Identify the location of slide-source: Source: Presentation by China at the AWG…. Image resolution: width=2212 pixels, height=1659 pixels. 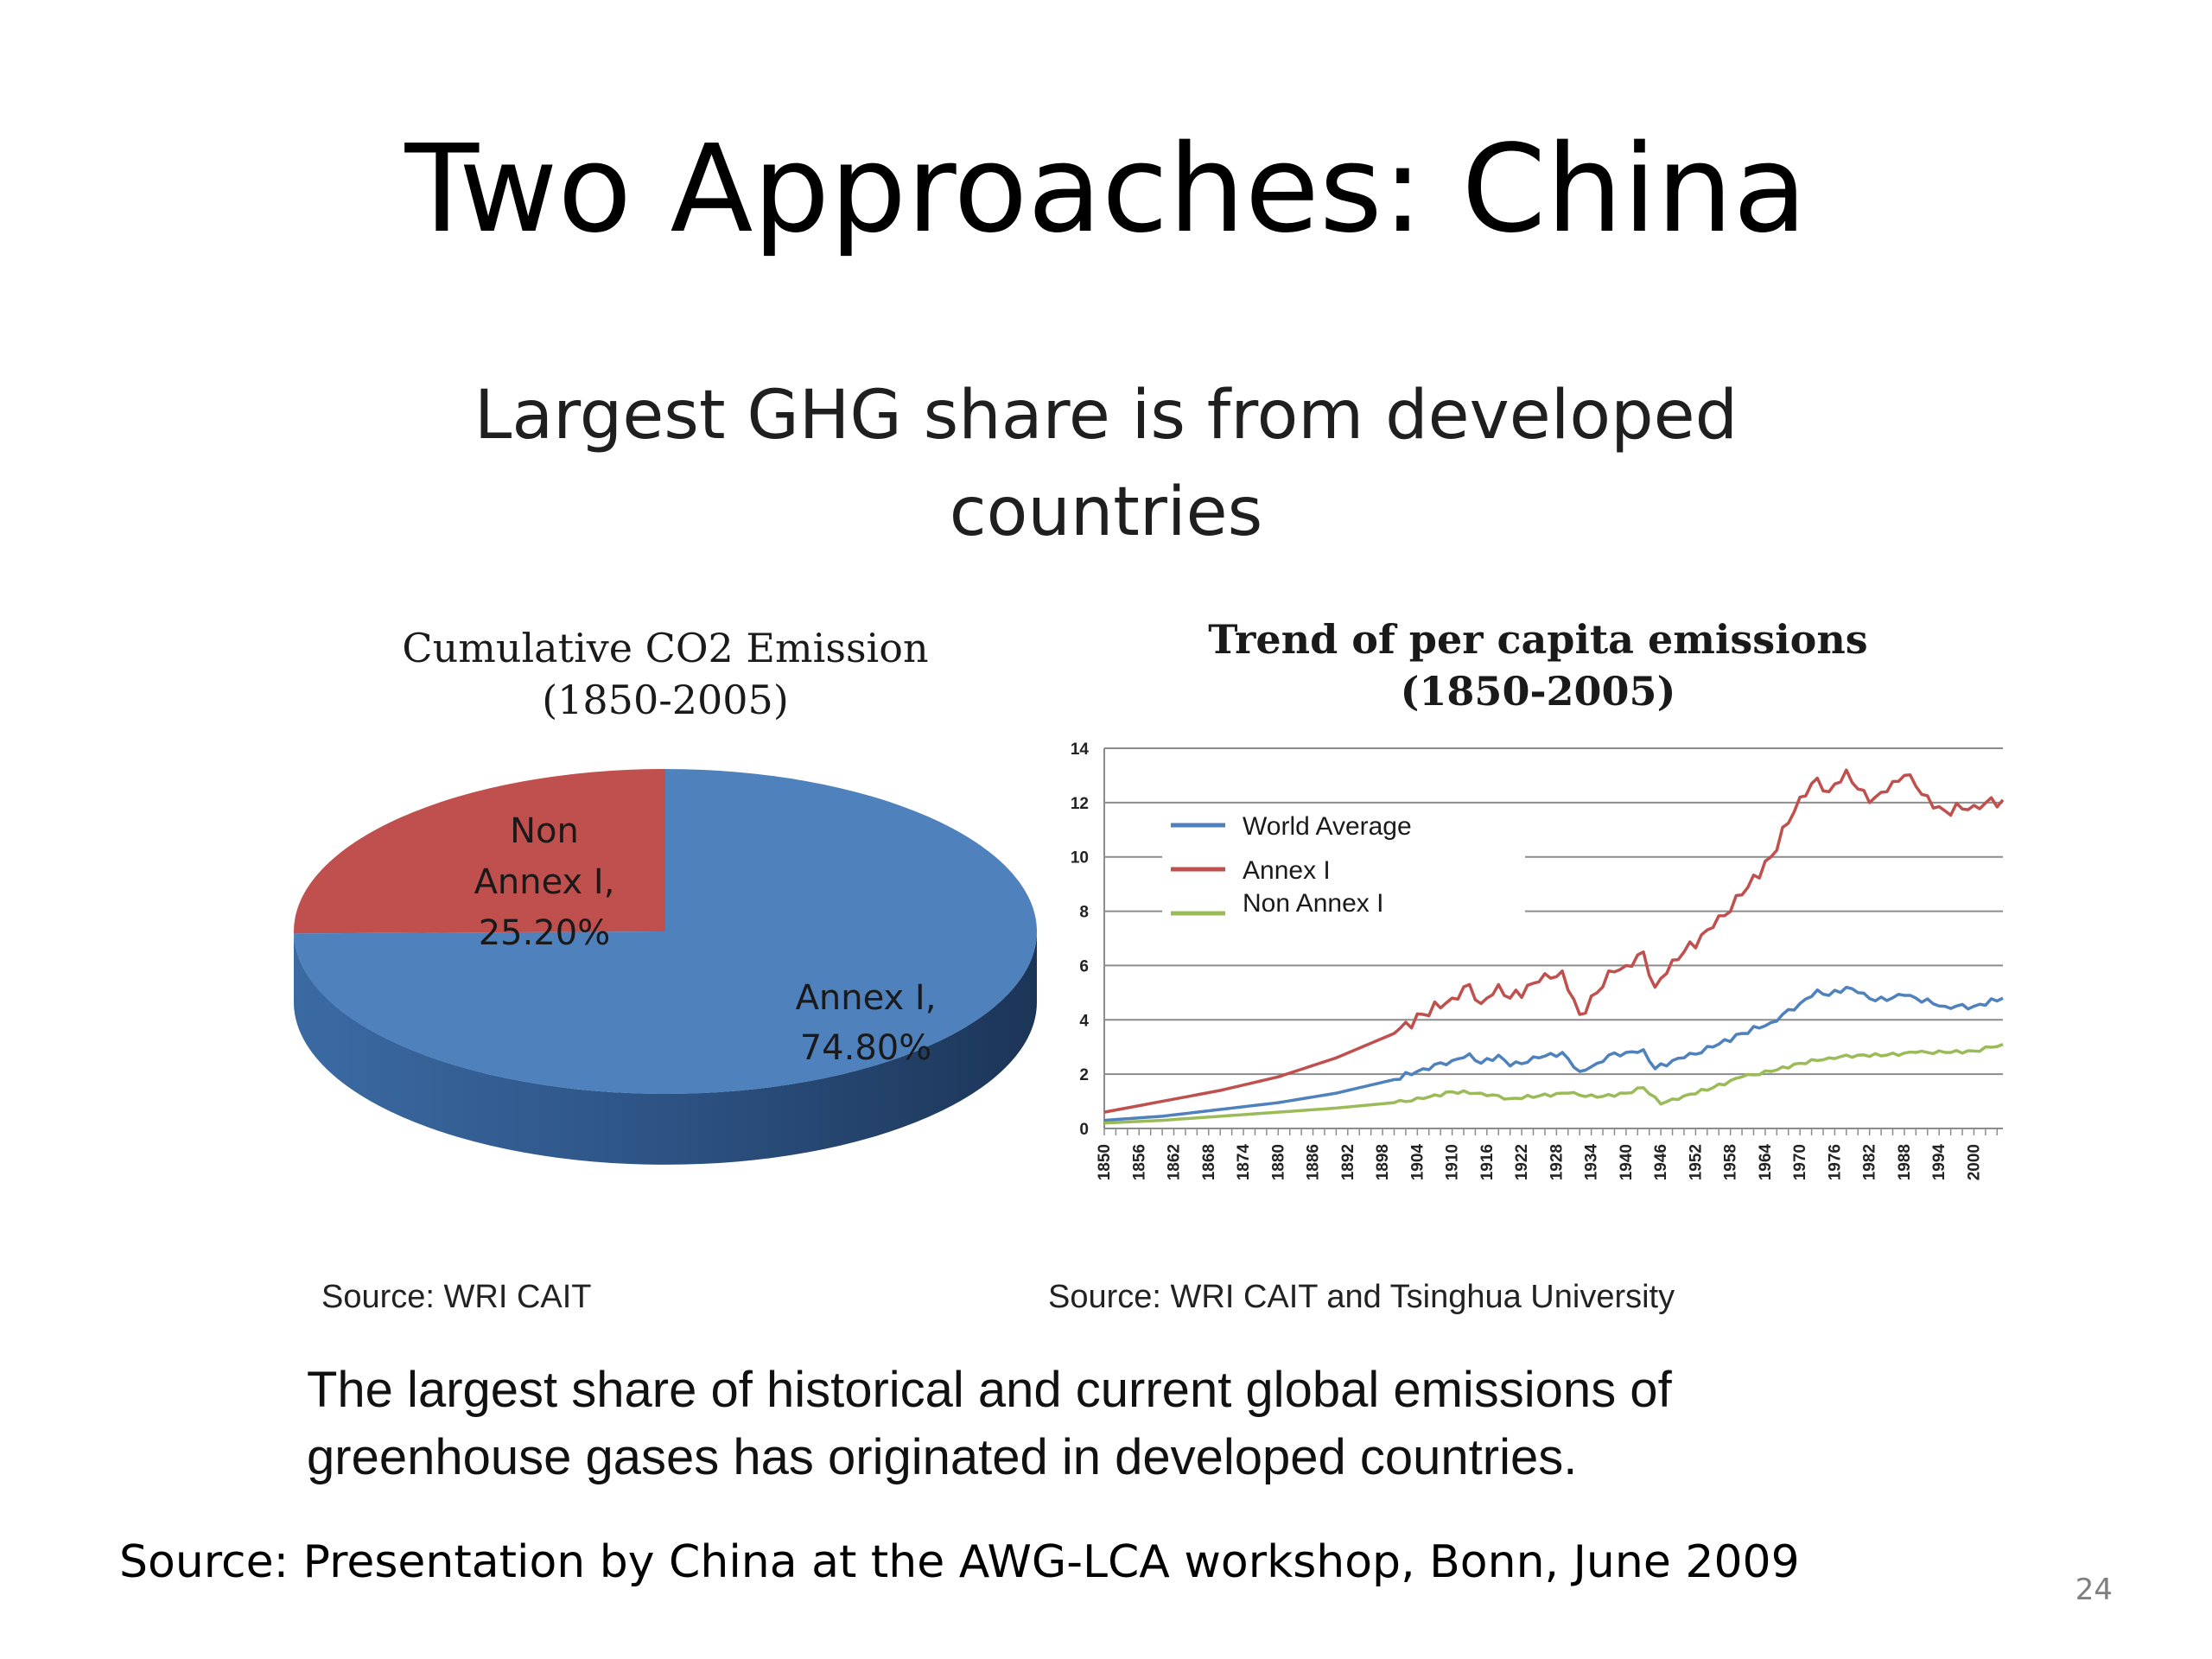
(959, 1562).